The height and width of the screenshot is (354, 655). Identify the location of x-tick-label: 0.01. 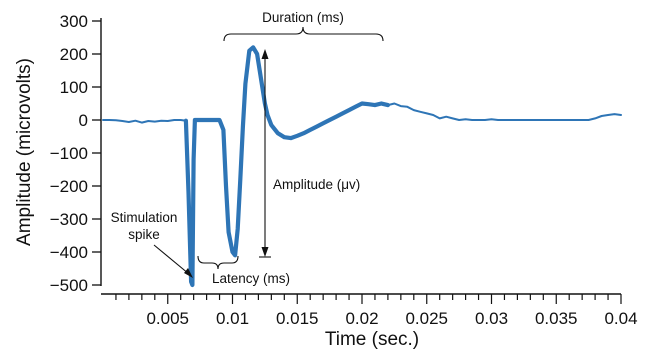
(232, 318).